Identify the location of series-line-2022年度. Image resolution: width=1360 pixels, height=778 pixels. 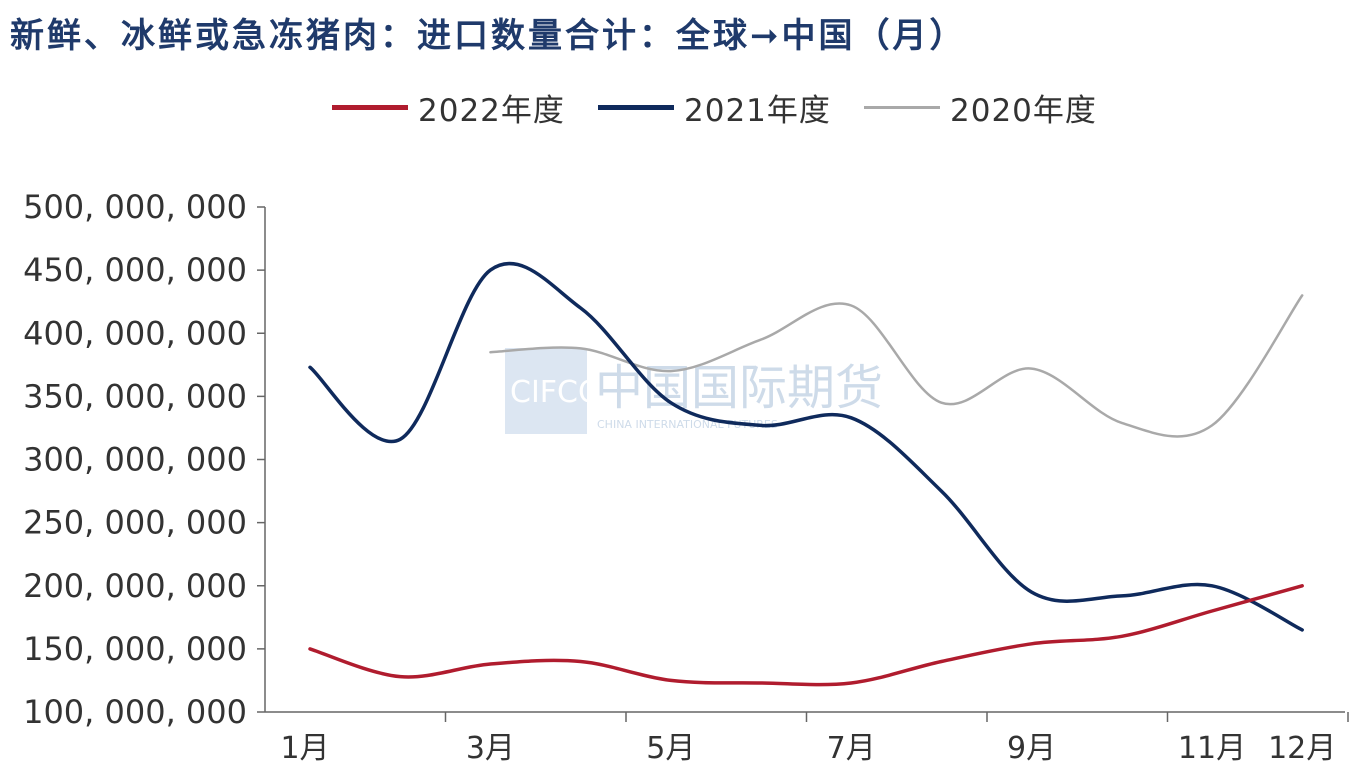
(806, 635).